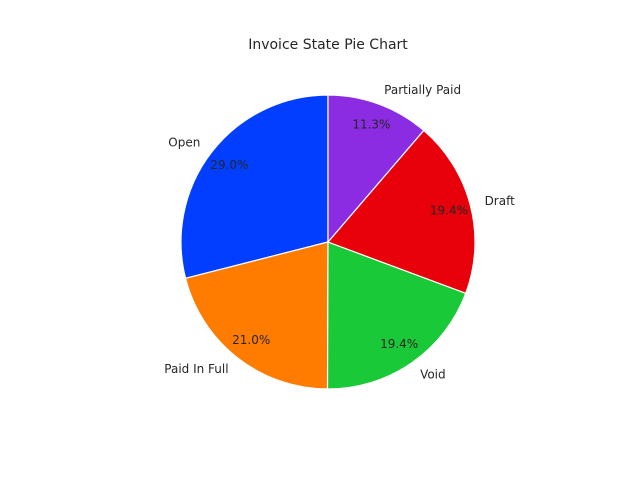  I want to click on pie-slice-void, so click(396, 315).